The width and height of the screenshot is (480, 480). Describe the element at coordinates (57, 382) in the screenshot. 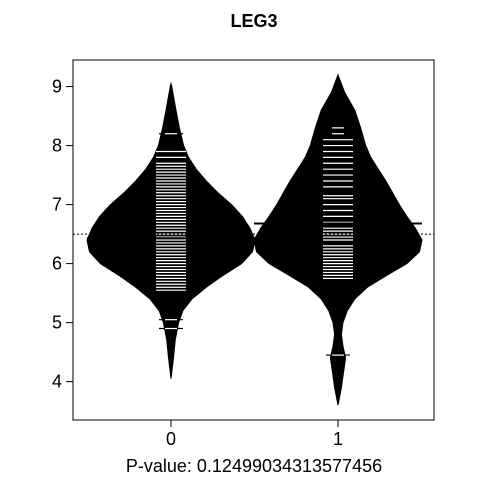

I see `y-tick-label: 4` at that location.